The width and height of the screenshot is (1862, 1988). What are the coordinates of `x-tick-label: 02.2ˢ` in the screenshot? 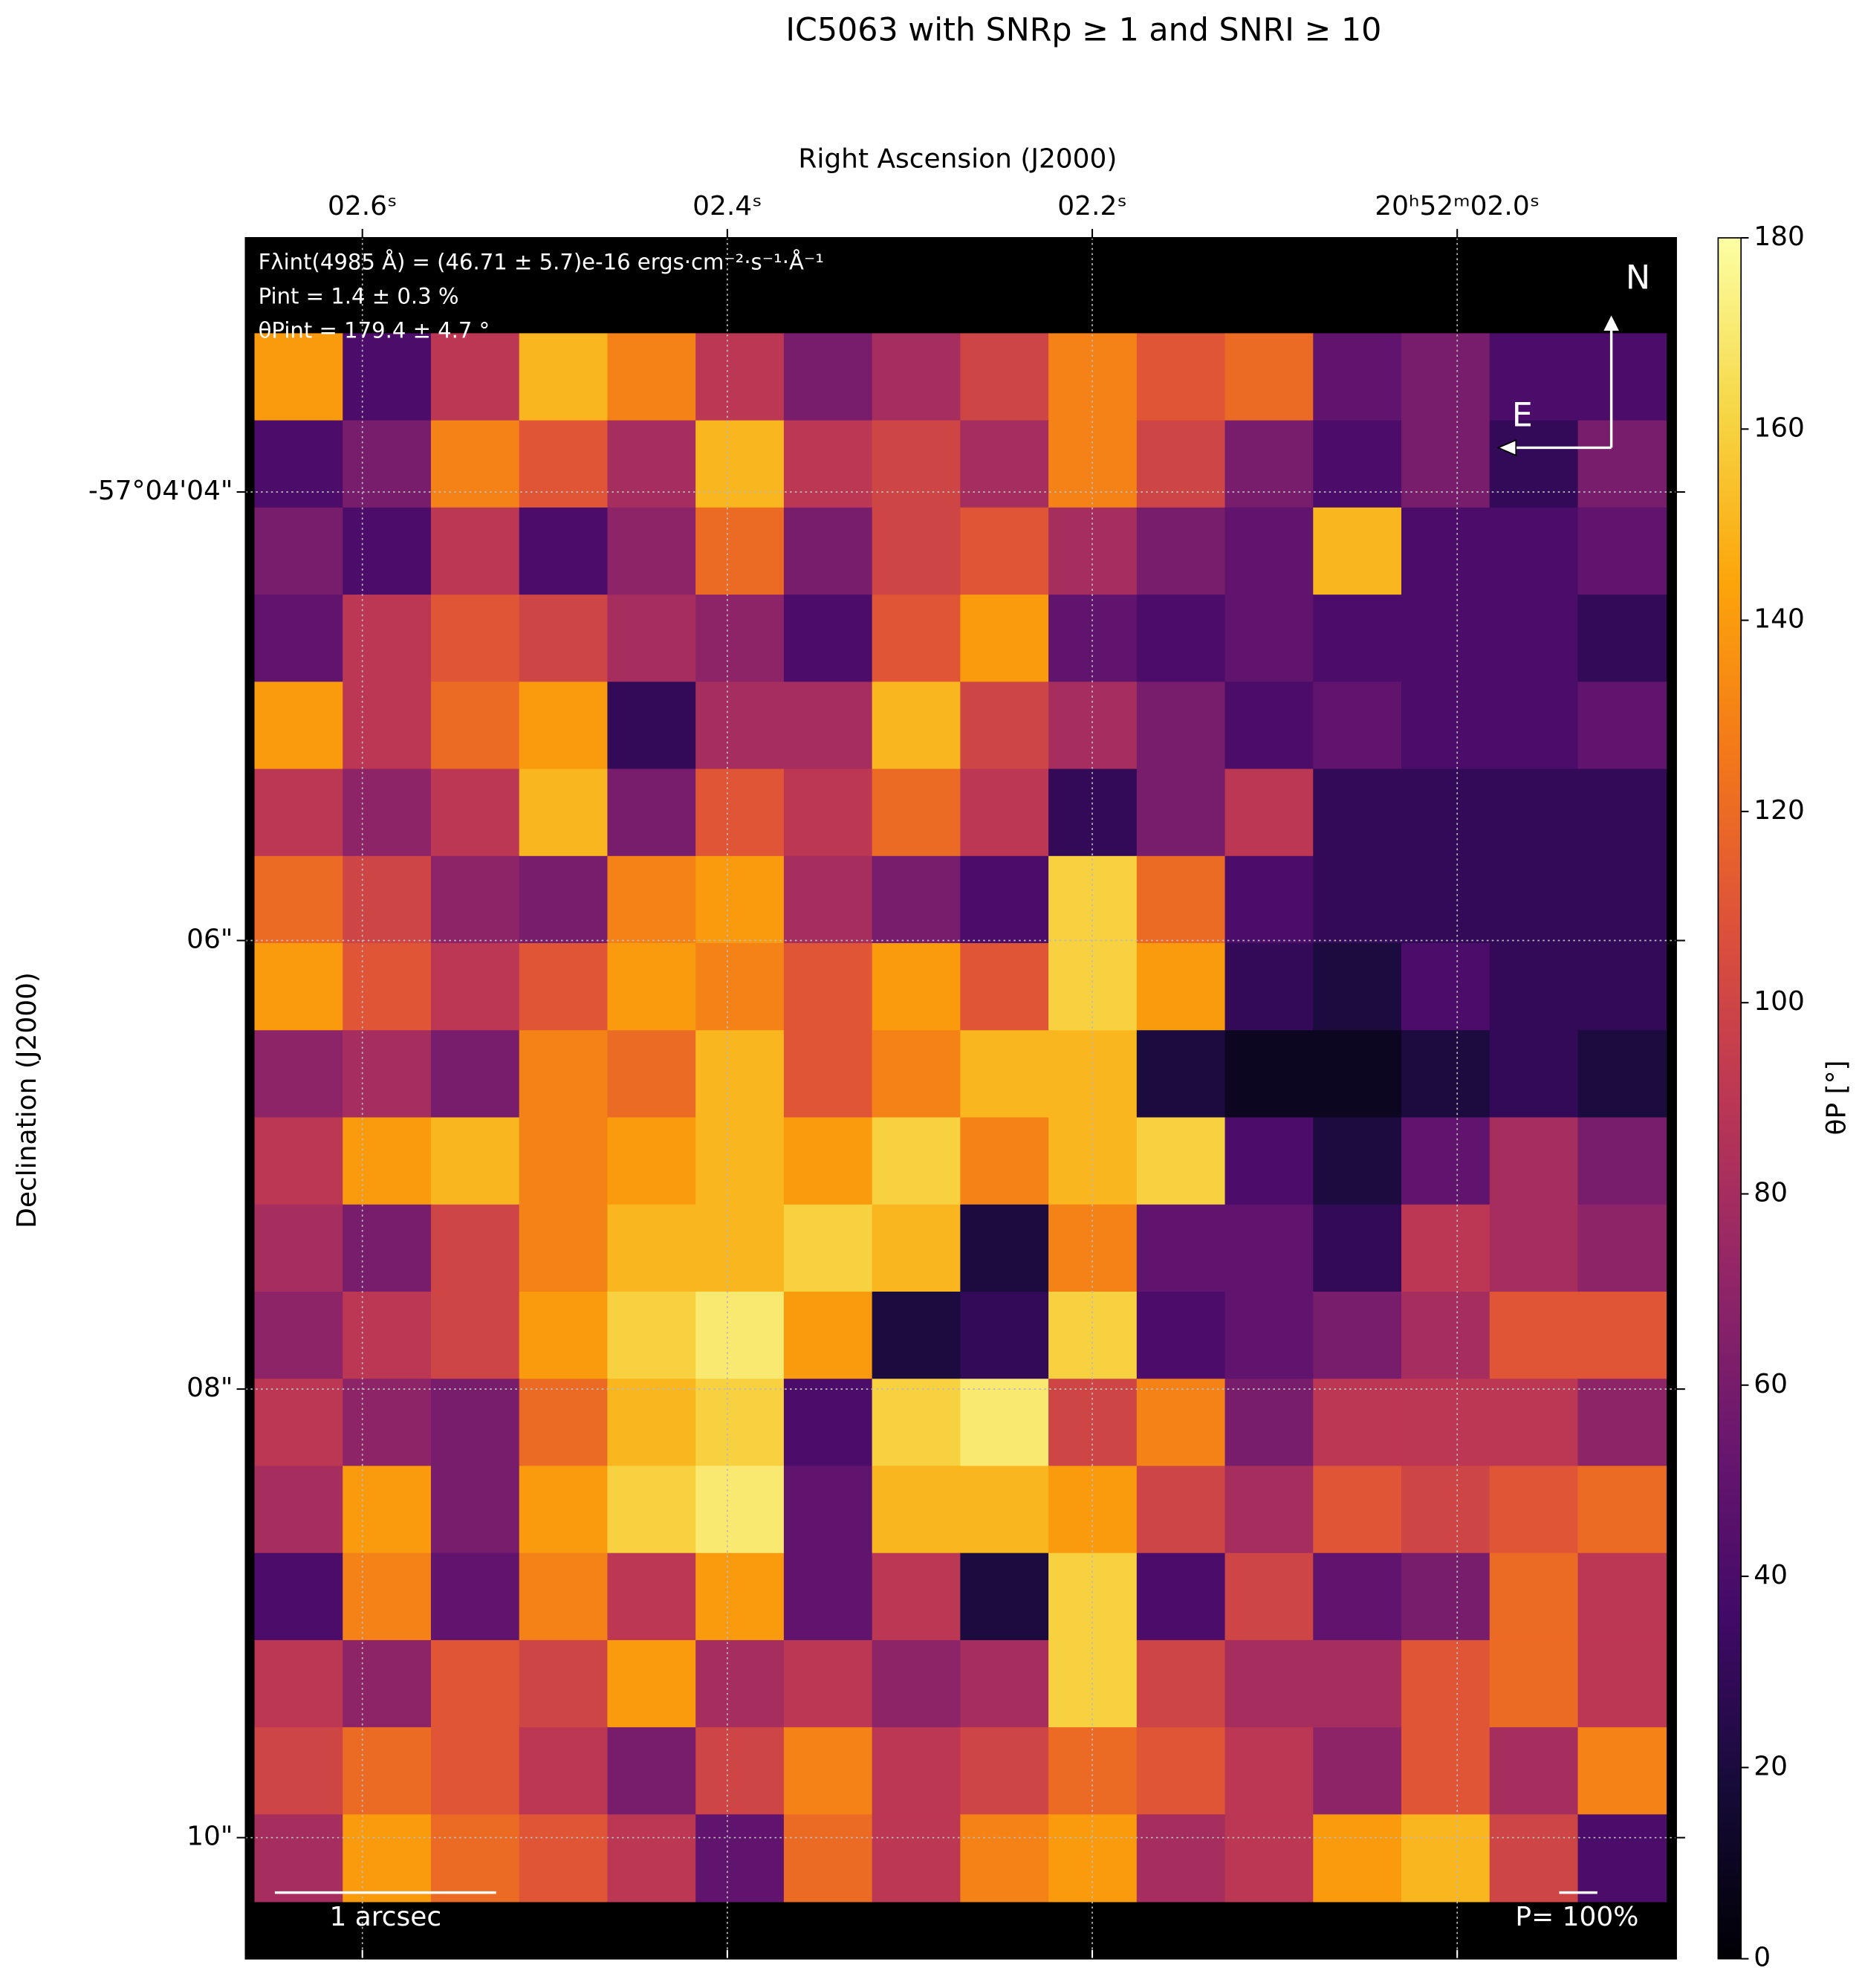 It's located at (1092, 206).